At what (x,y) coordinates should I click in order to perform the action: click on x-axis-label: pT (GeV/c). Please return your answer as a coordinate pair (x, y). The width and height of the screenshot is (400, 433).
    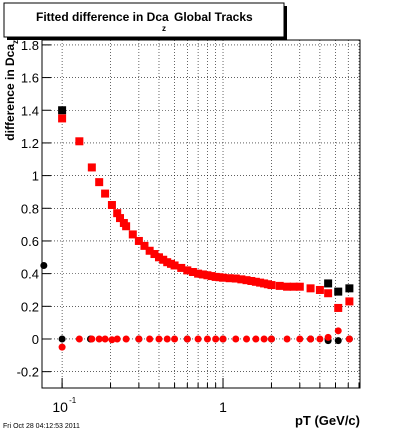
    Looking at the image, I should click on (327, 420).